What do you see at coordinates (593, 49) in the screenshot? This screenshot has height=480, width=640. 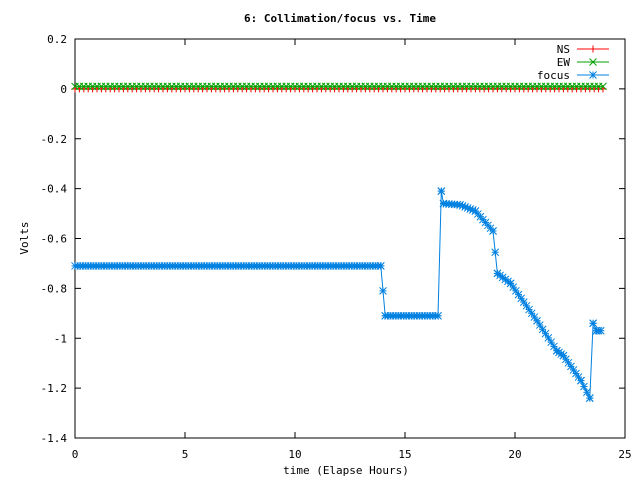 I see `legend-marker-ns` at bounding box center [593, 49].